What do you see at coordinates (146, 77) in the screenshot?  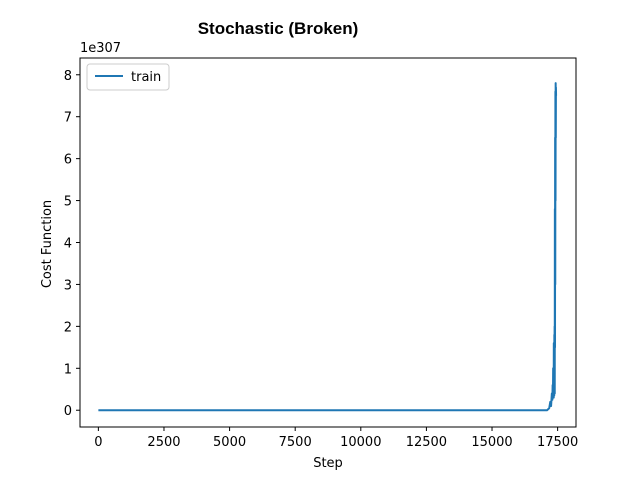 I see `legend-label-train: train` at bounding box center [146, 77].